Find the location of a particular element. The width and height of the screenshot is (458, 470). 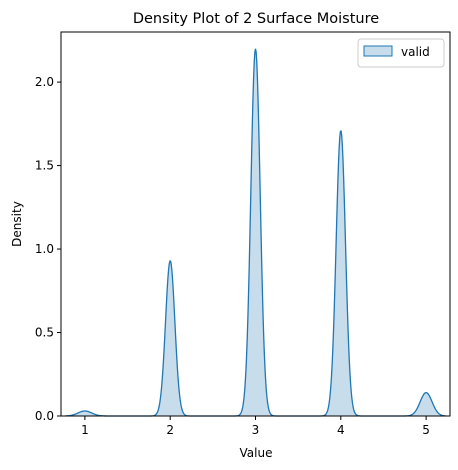

x-axis-ticks: 1 2 3 4 5 is located at coordinates (255, 426).